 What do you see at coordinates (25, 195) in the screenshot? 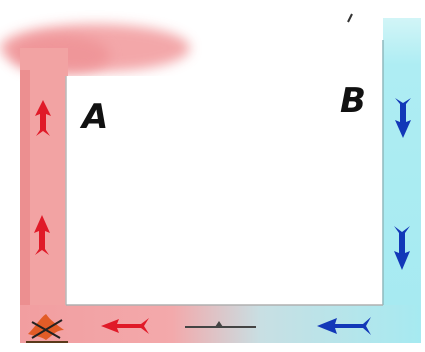
I see `warm-pipe-left-shade` at bounding box center [25, 195].